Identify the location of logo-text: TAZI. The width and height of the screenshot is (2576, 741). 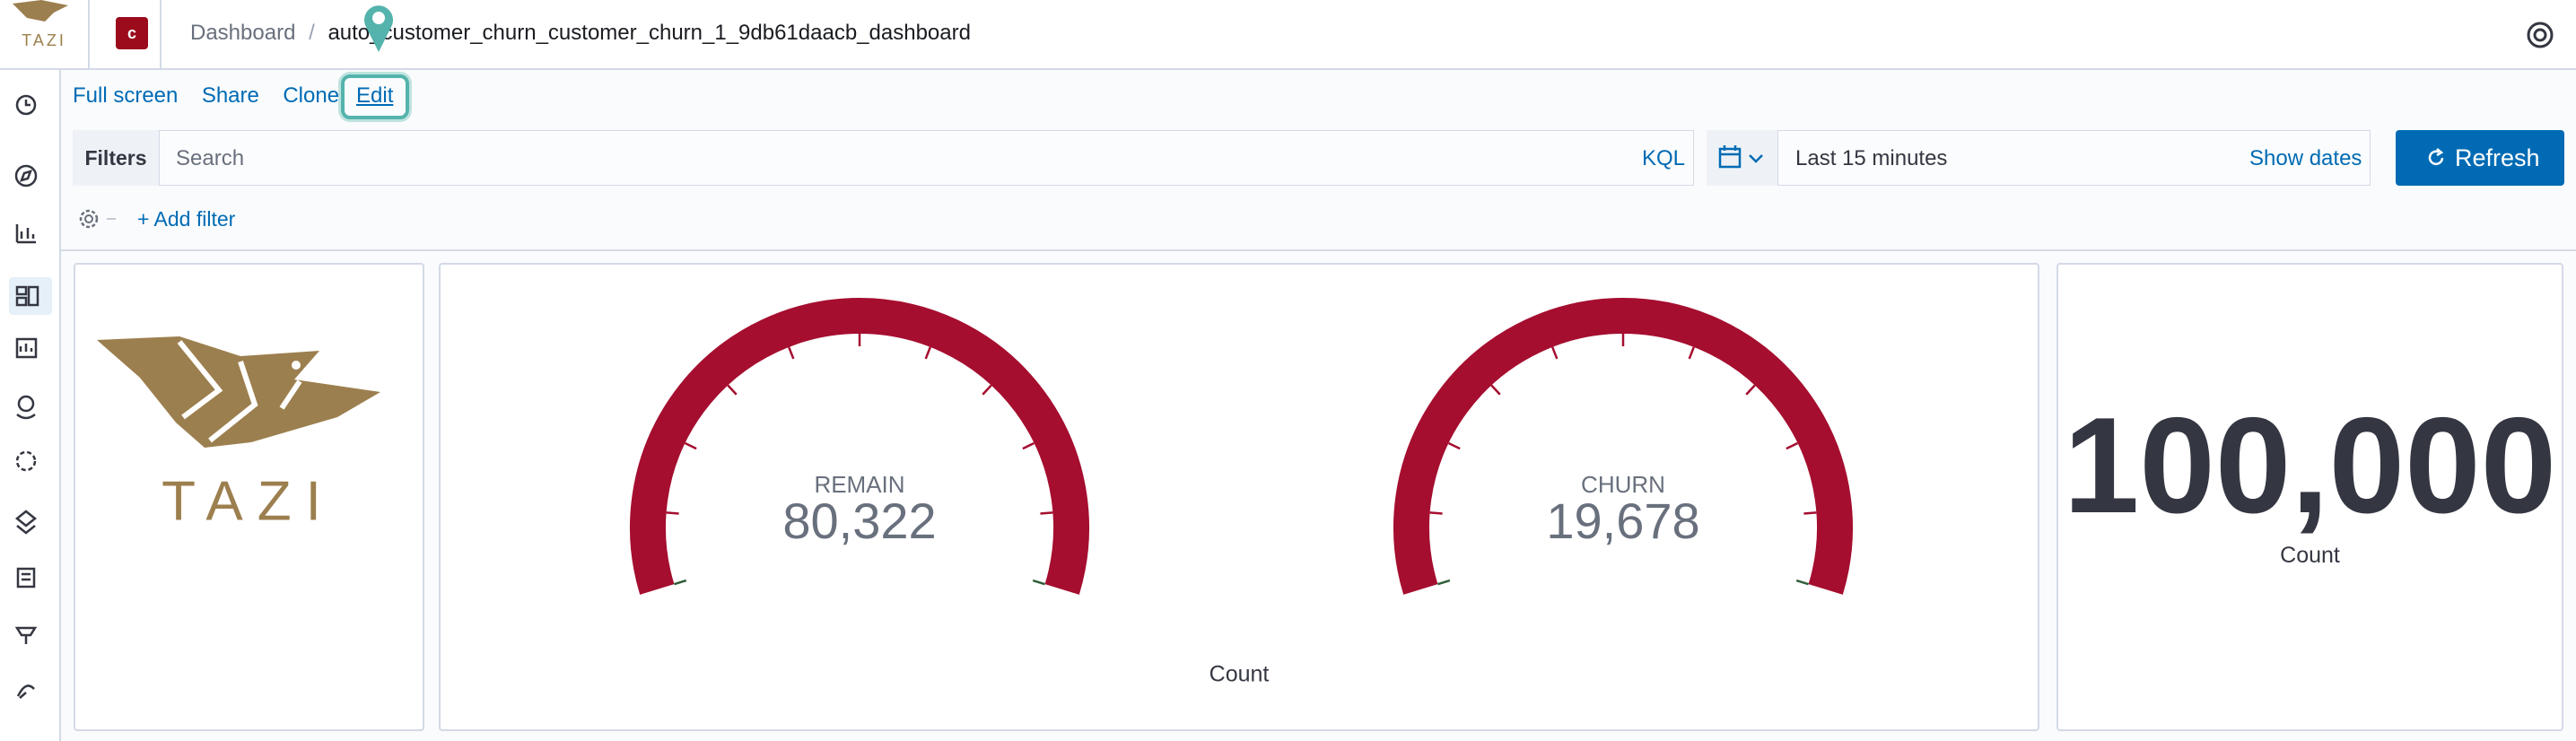
(249, 501).